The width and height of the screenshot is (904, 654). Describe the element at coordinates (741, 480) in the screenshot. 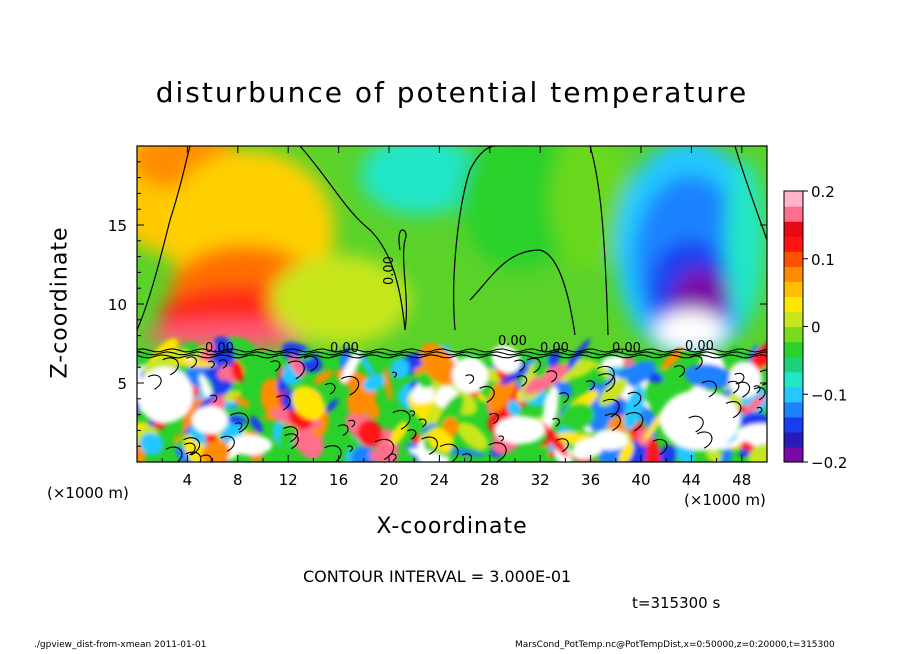

I see `x-tick-label: 48` at that location.